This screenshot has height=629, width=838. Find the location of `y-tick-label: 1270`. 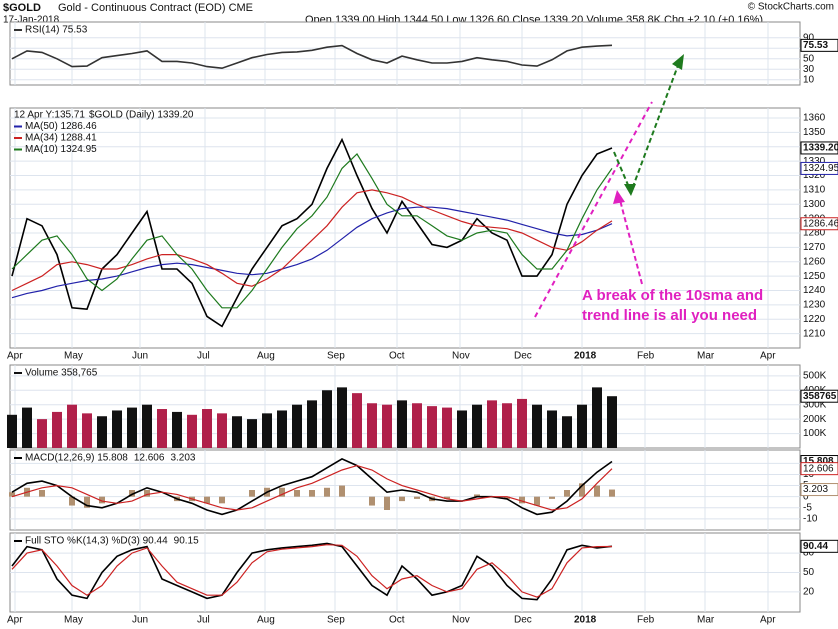

y-tick-label: 1270 is located at coordinates (814, 247).